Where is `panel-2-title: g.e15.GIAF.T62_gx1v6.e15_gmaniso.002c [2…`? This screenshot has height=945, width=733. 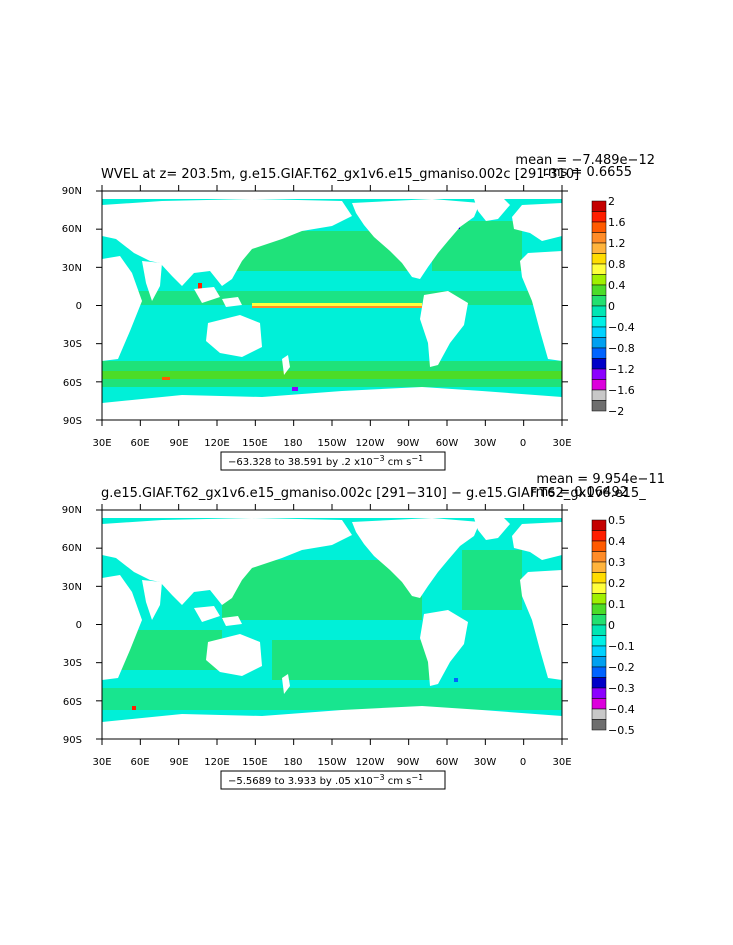 panel-2-title: g.e15.GIAF.T62_gx1v6.e15_gmaniso.002c [2… is located at coordinates (373, 493).